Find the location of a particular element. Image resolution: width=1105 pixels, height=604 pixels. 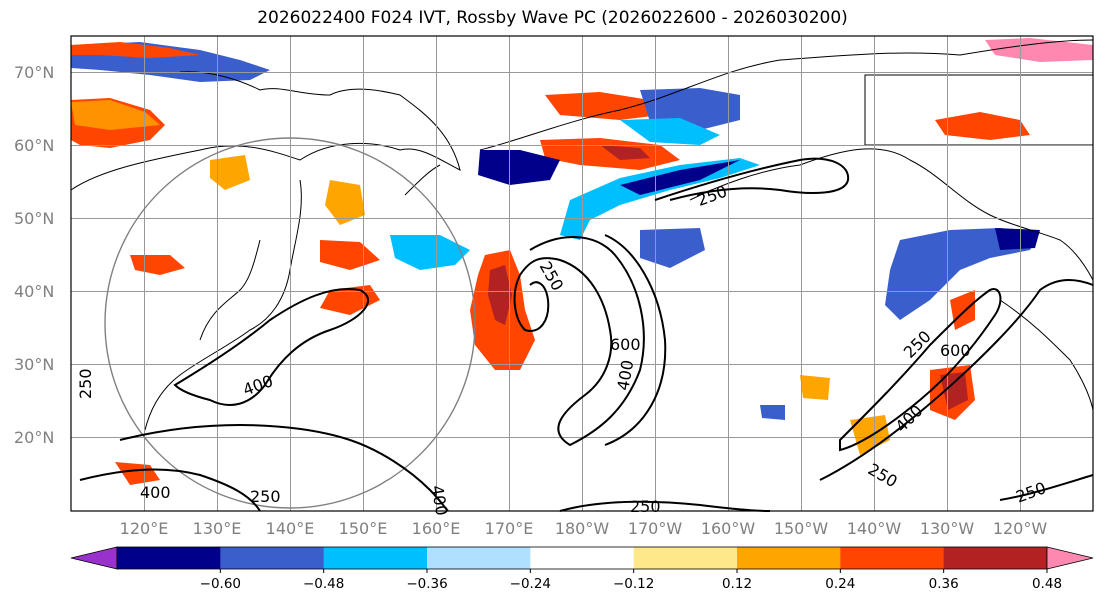

lon-label: 140°W is located at coordinates (874, 528).